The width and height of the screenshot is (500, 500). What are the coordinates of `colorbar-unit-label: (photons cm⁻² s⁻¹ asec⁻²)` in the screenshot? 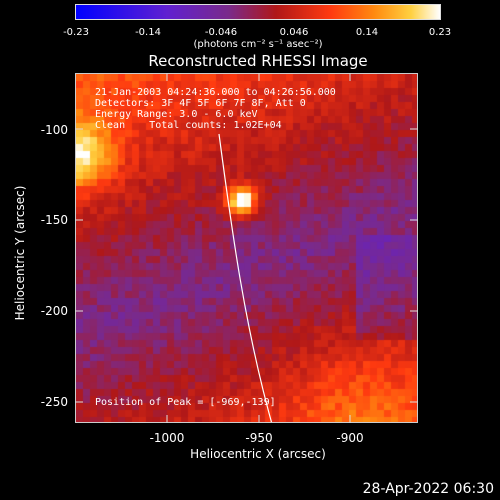 It's located at (258, 44).